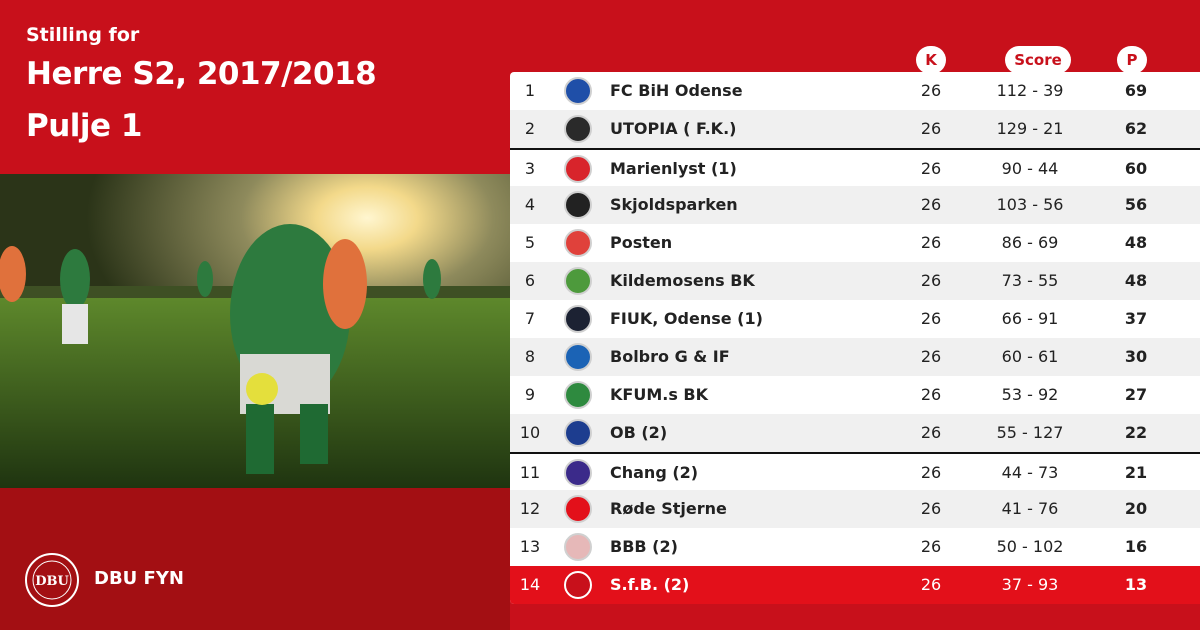 The height and width of the screenshot is (630, 1200). Describe the element at coordinates (1030, 204) in the screenshot. I see `score-cell: 103 - 56` at that location.